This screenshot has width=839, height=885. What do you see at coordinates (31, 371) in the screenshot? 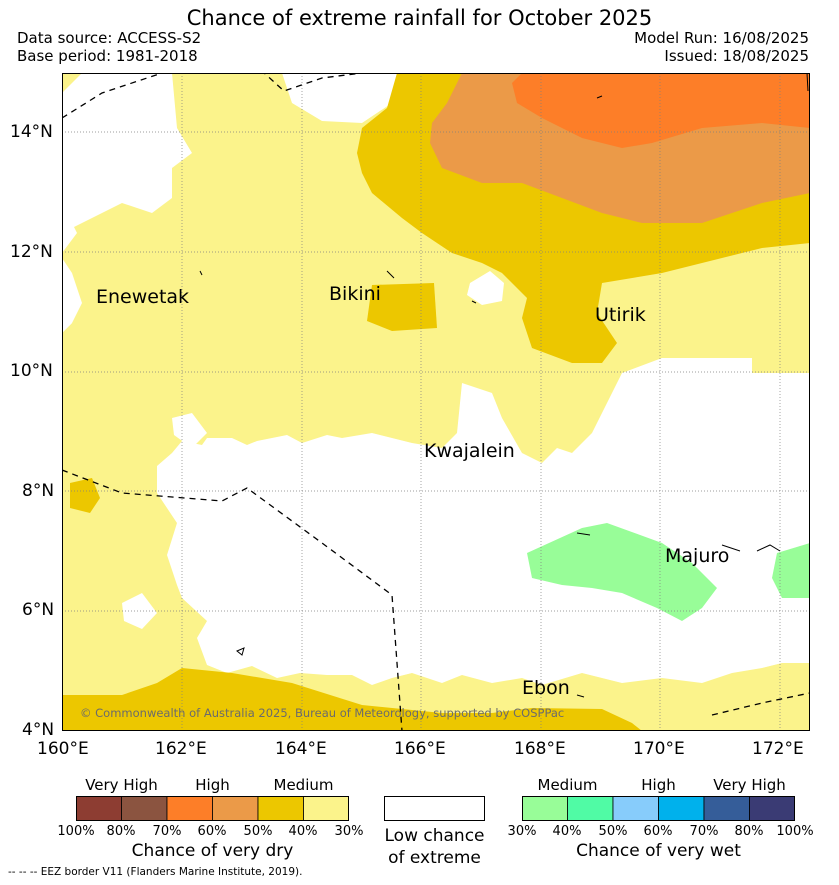
I see `y-tick-label: 10°N` at bounding box center [31, 371].